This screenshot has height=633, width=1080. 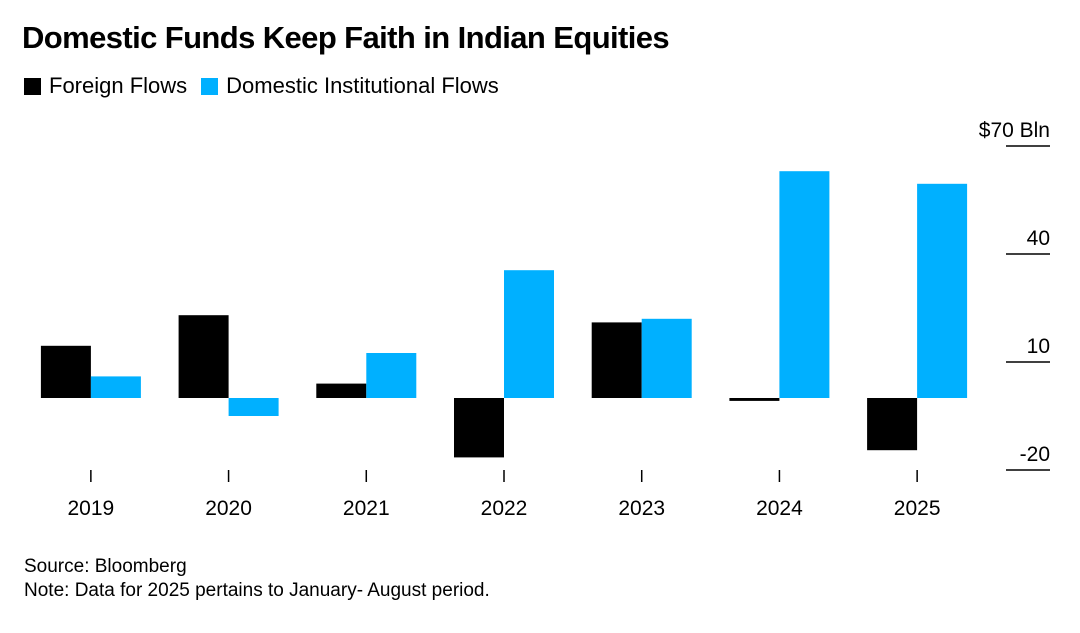 I want to click on y-tick-label--20: -20, so click(x=1035, y=454).